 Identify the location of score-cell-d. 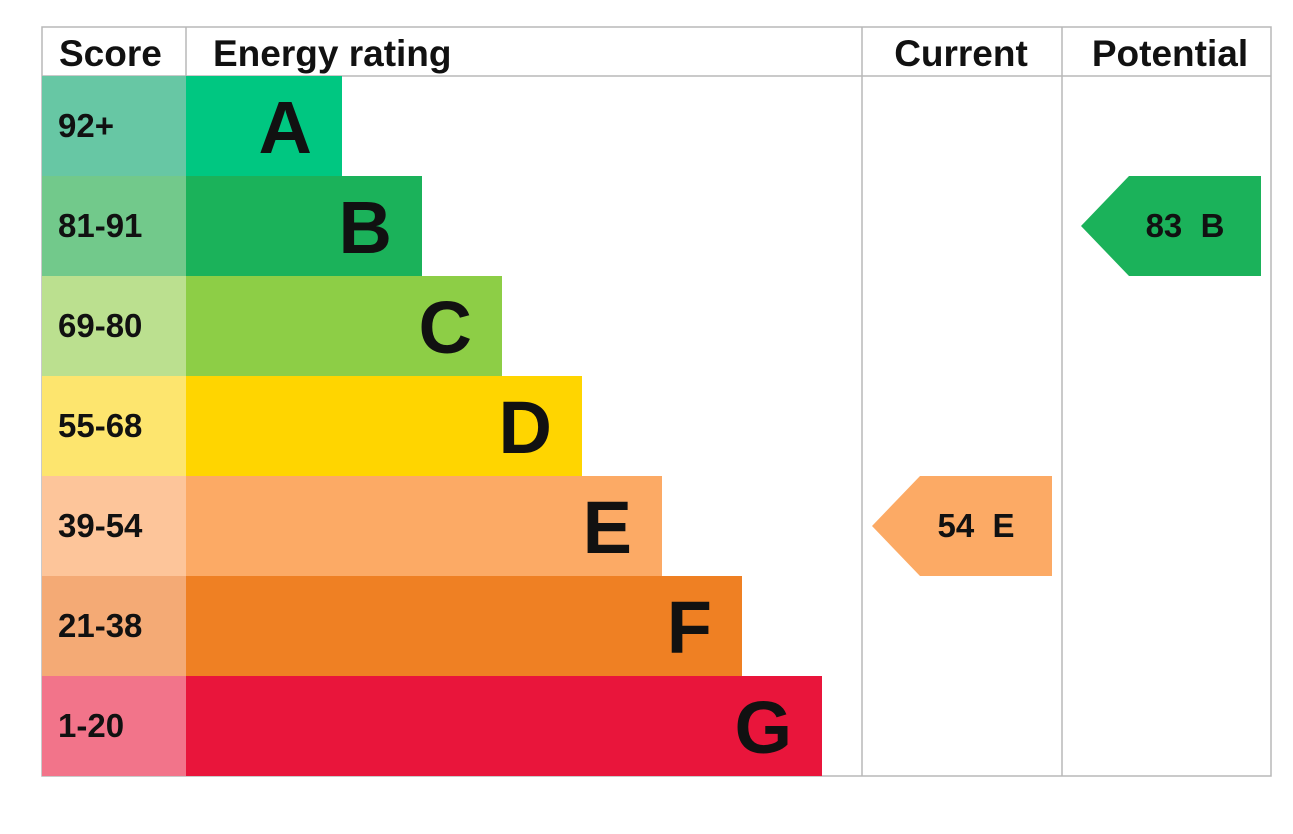
(114, 426).